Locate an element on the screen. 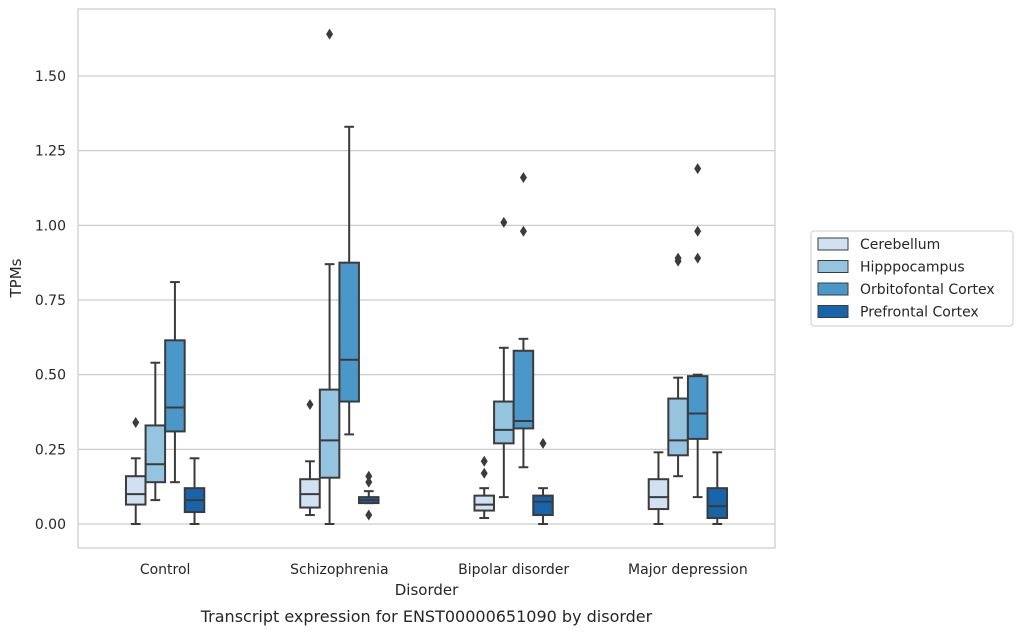  y-tick-label: 1.50 is located at coordinates (50, 77).